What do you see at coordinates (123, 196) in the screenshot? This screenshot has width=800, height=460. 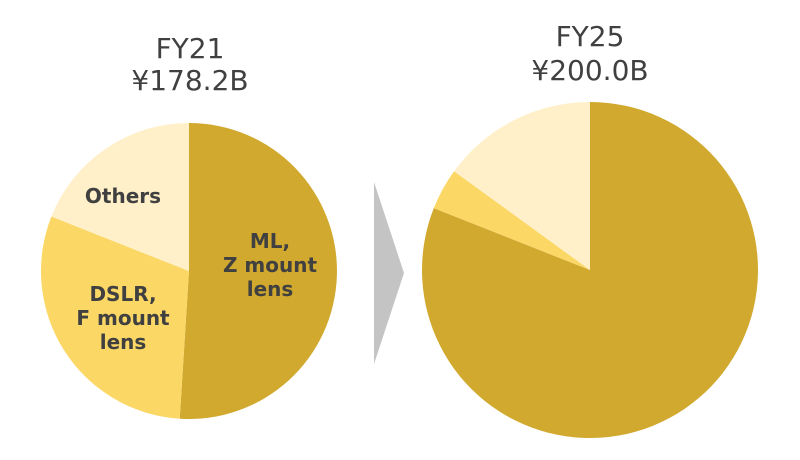 I see `pie-fy21-slice-2-label: Others` at bounding box center [123, 196].